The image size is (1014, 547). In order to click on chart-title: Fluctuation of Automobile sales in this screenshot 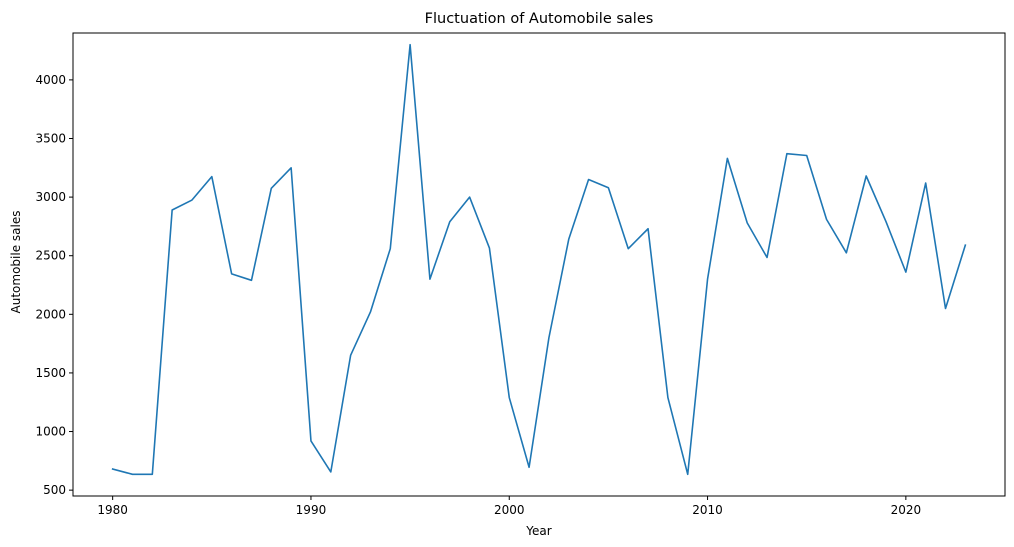, I will do `click(539, 19)`.